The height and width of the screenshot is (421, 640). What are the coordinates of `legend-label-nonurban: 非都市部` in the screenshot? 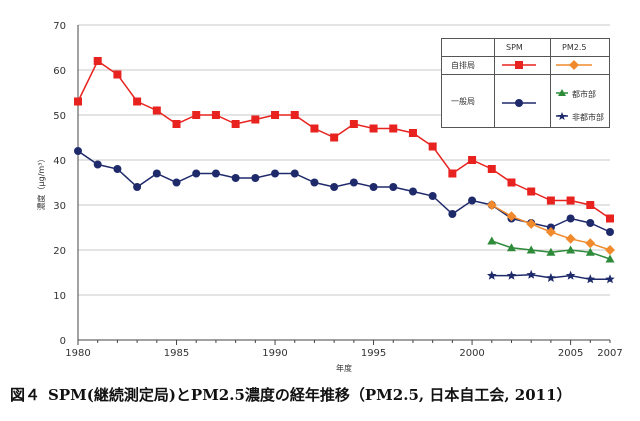 It's located at (588, 117).